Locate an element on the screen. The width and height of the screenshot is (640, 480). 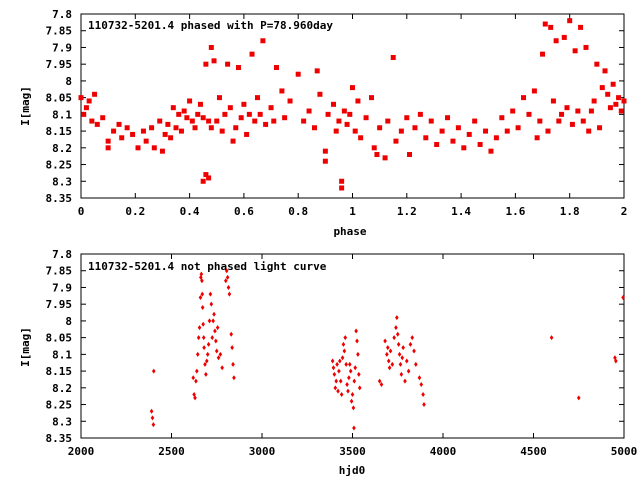
unphased-plot-title: 110732-5201.4 not phased light curve is located at coordinates (207, 266).